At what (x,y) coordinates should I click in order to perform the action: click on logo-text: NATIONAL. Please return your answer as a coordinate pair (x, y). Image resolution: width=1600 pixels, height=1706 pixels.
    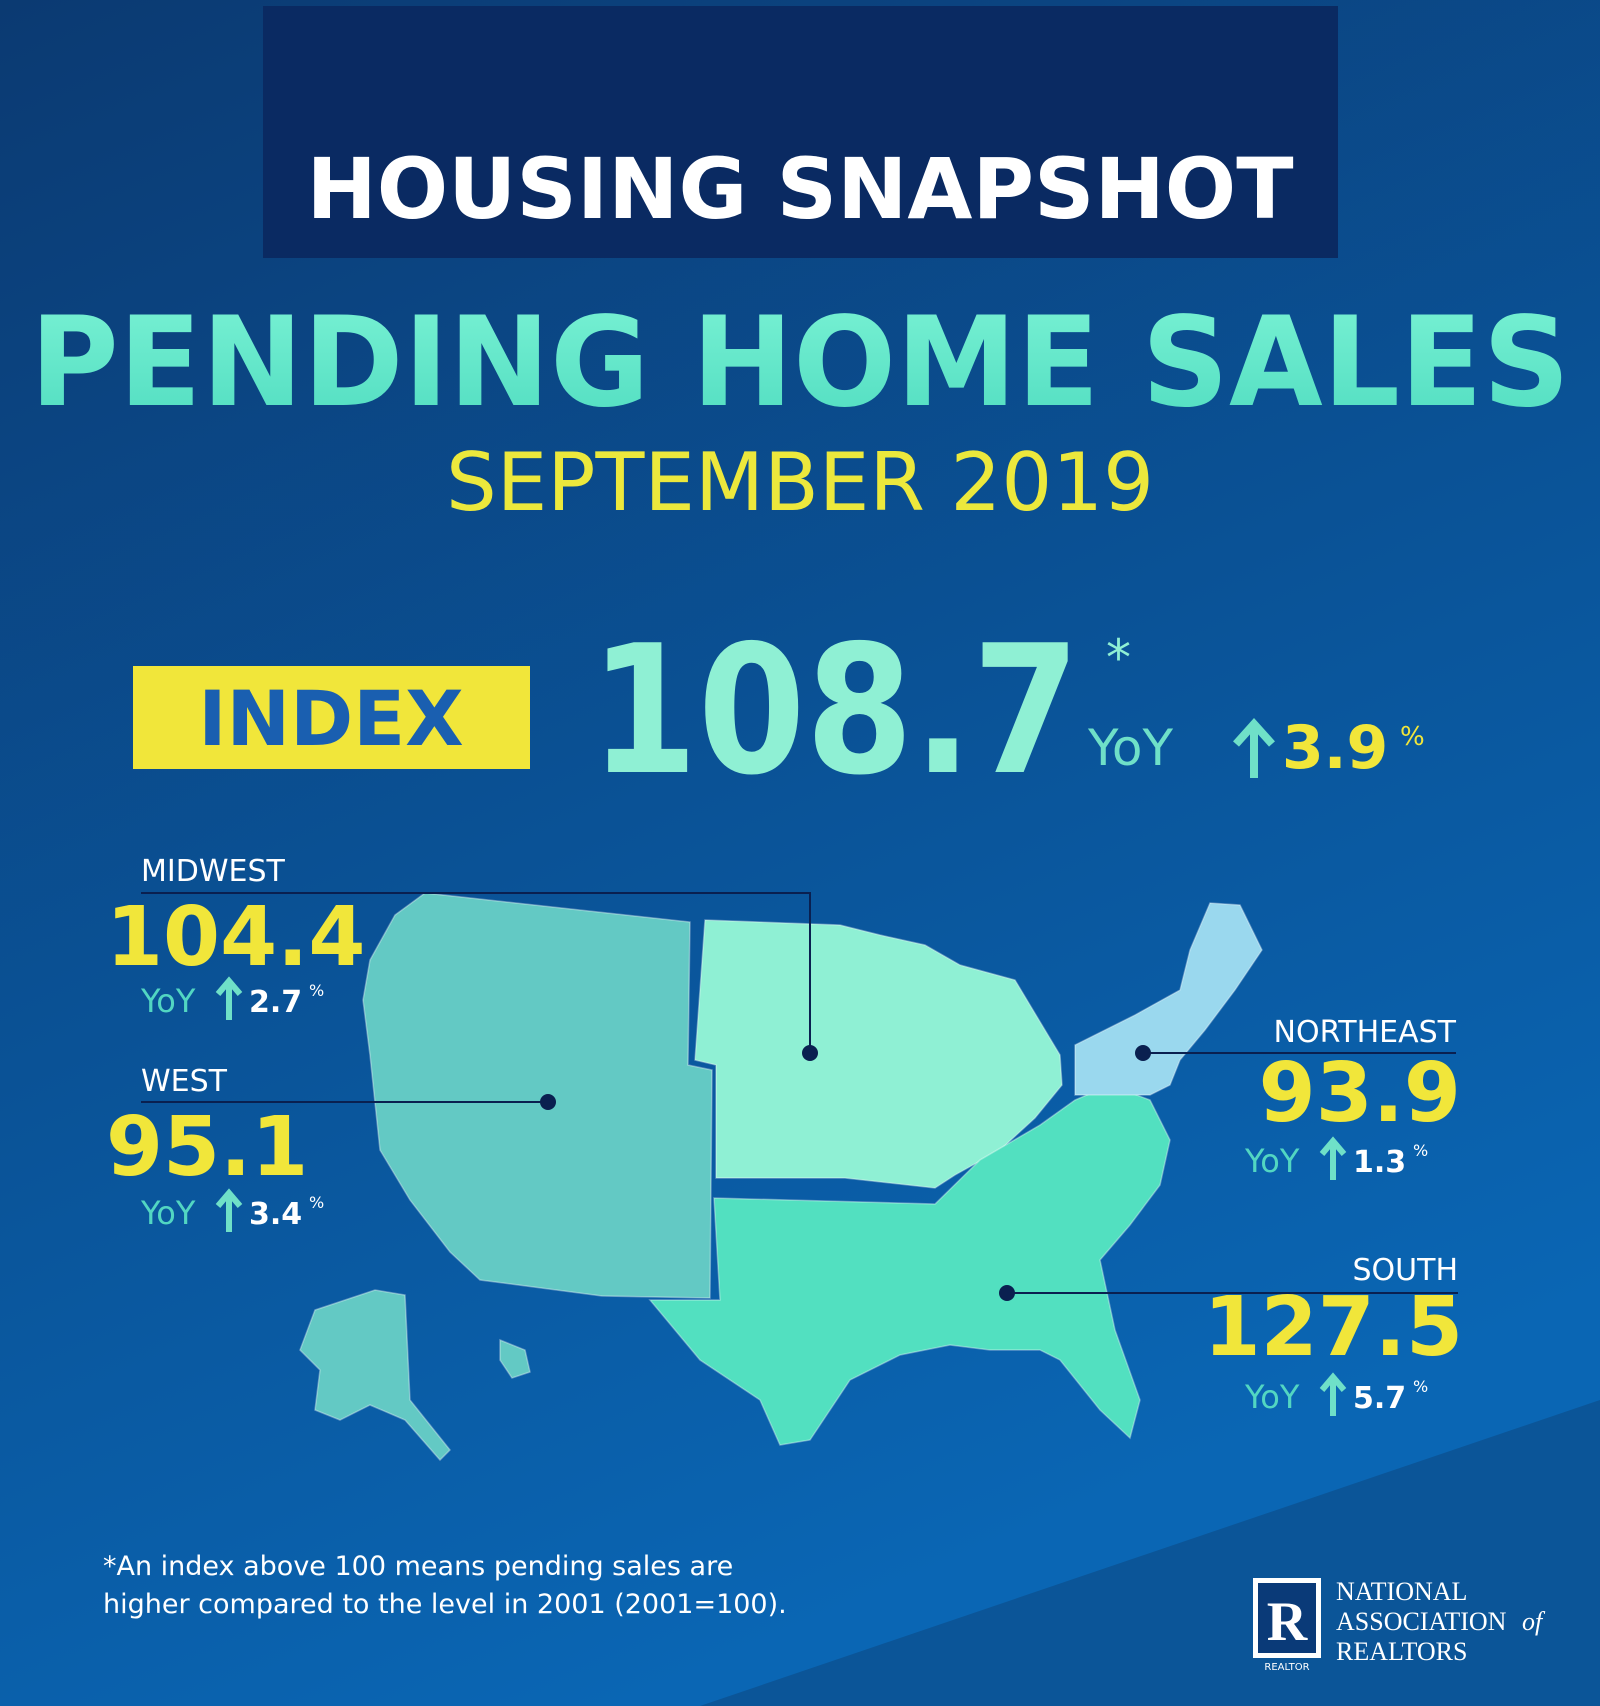
    Looking at the image, I should click on (1401, 1591).